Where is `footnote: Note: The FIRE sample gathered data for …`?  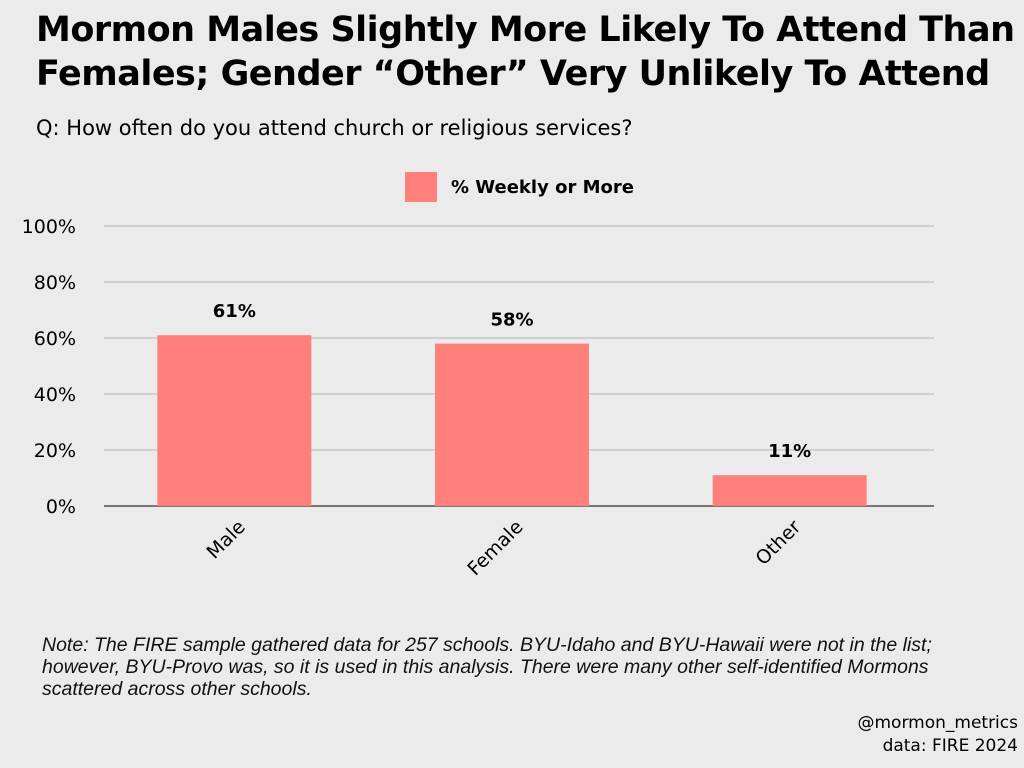 footnote: Note: The FIRE sample gathered data for … is located at coordinates (487, 667).